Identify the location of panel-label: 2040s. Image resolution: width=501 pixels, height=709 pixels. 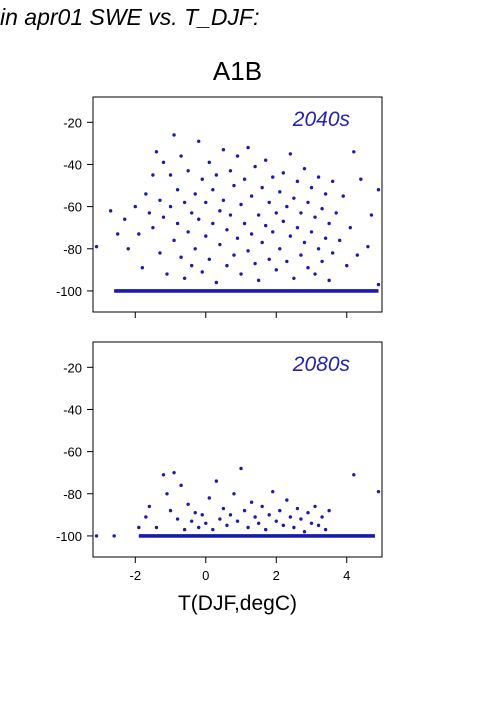
(321, 119).